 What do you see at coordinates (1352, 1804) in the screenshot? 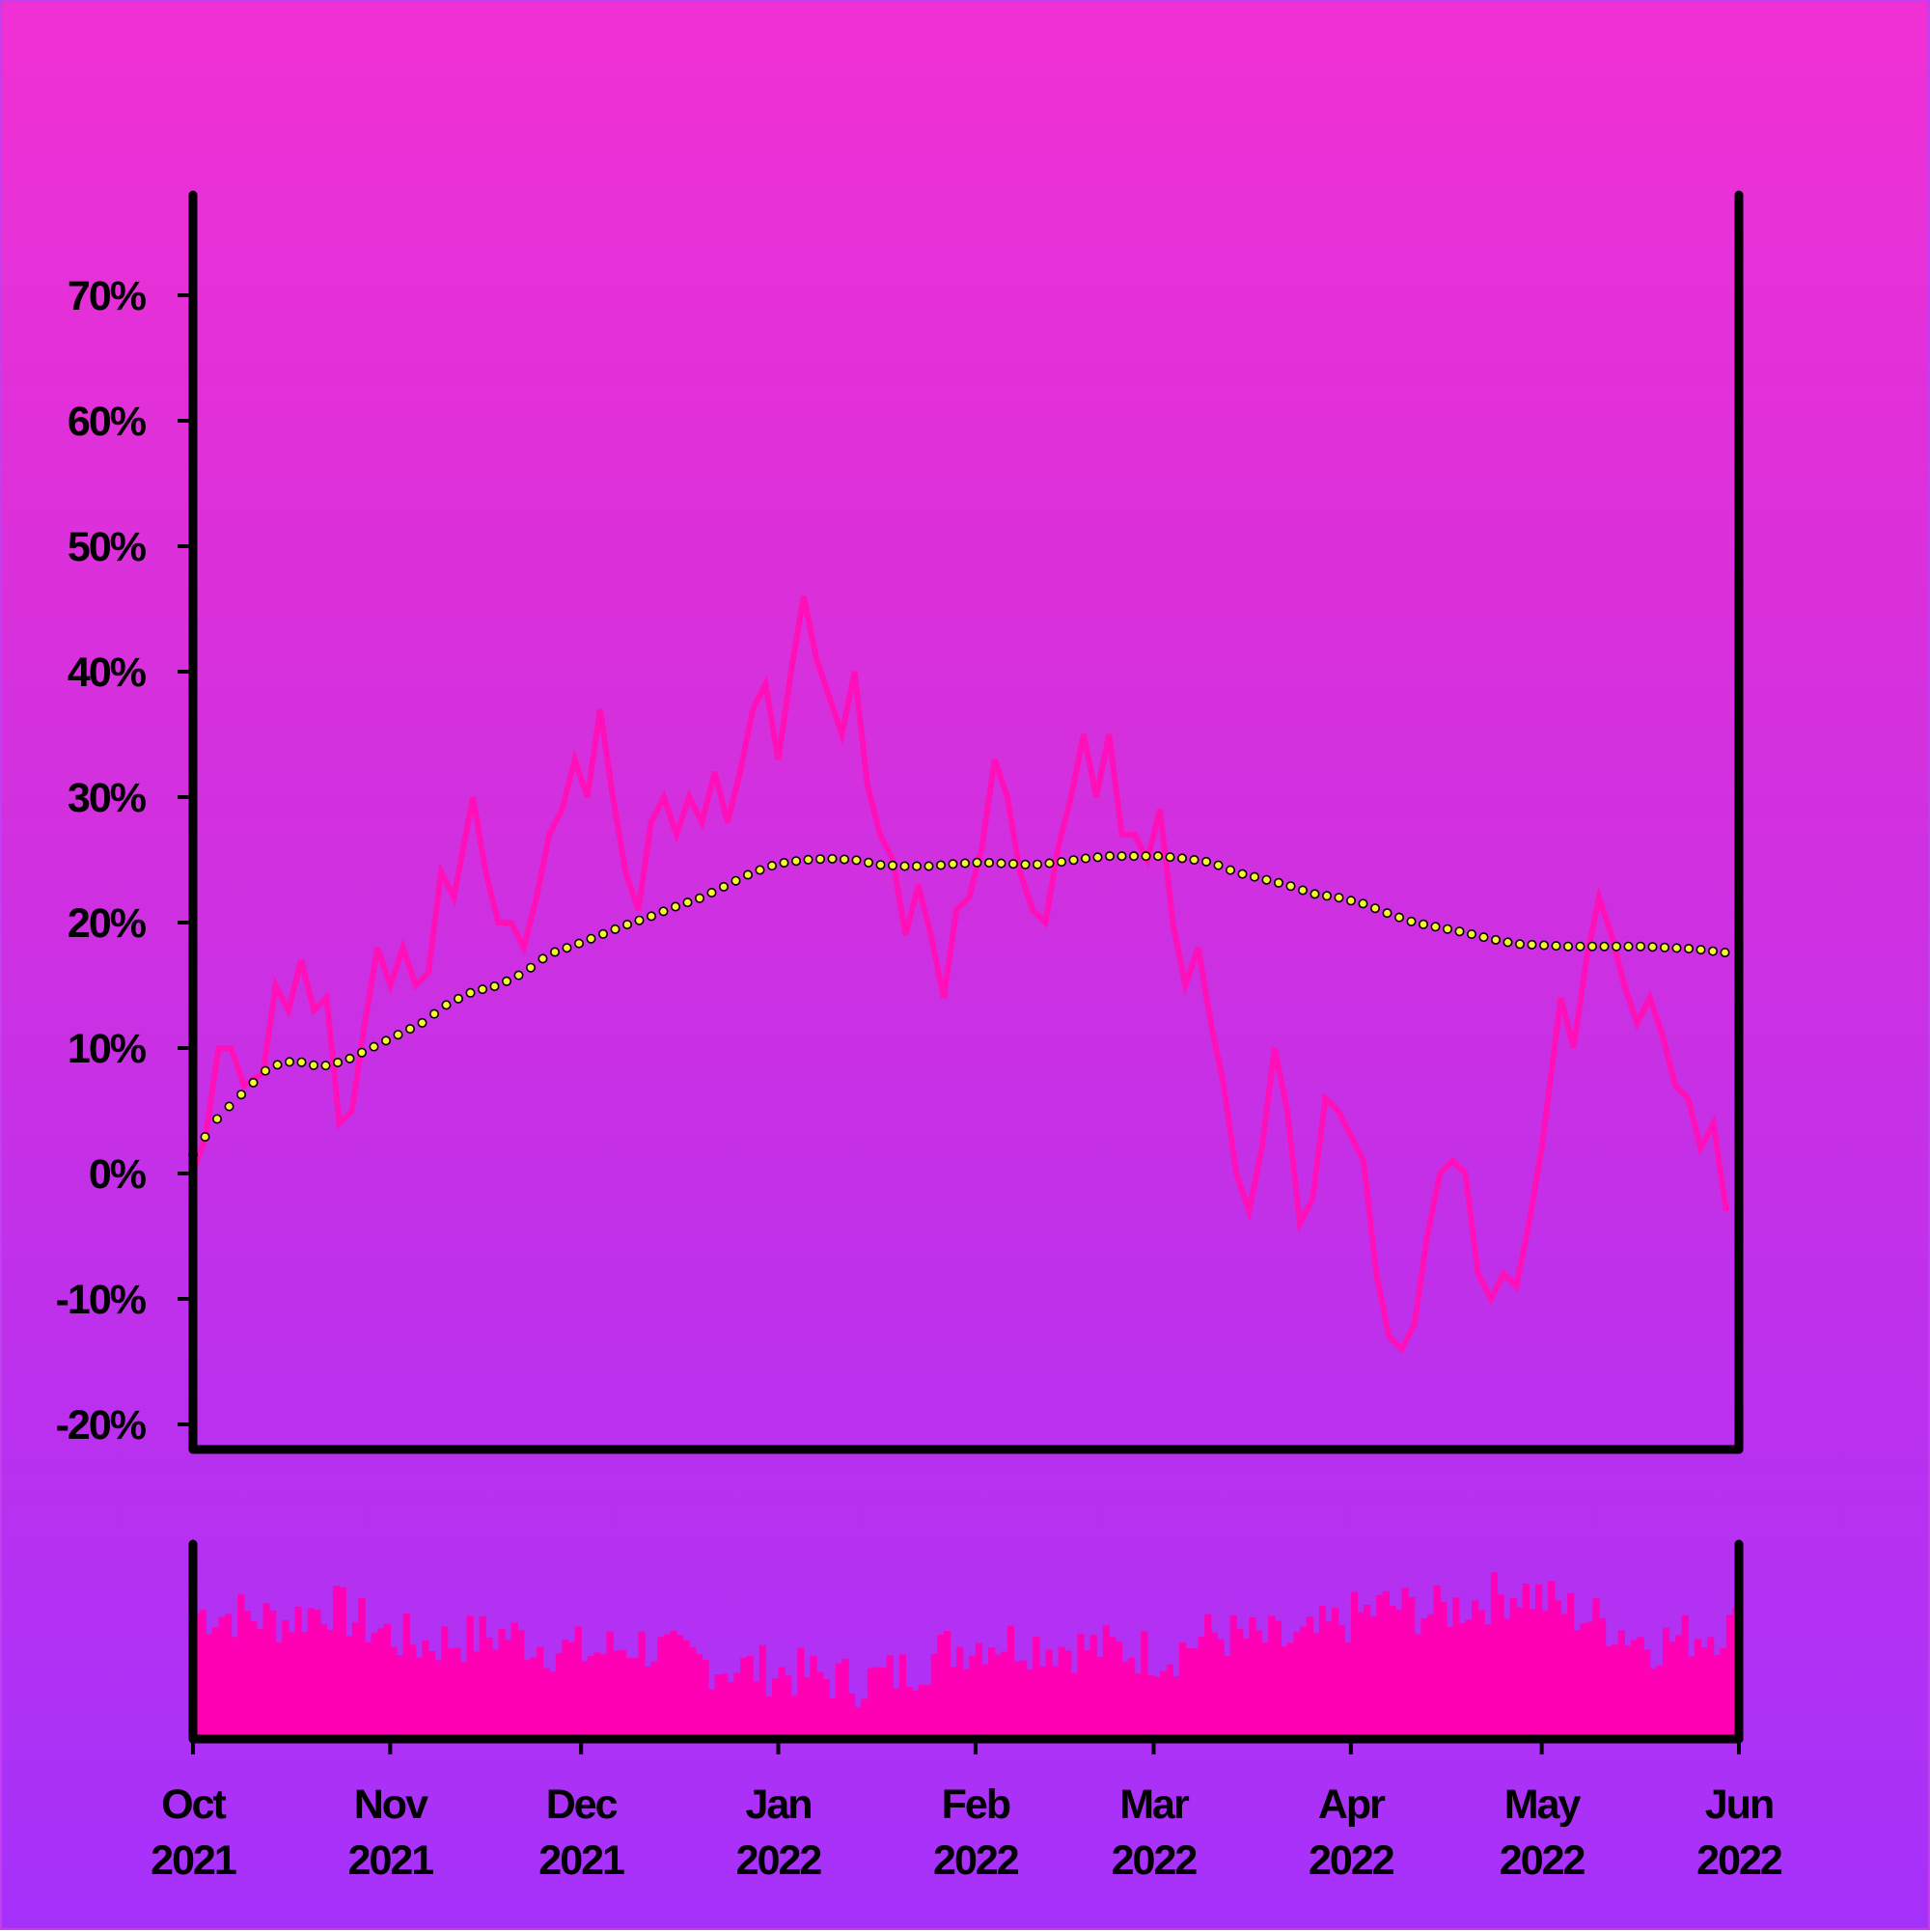
I see `x-tick-month: Apr` at bounding box center [1352, 1804].